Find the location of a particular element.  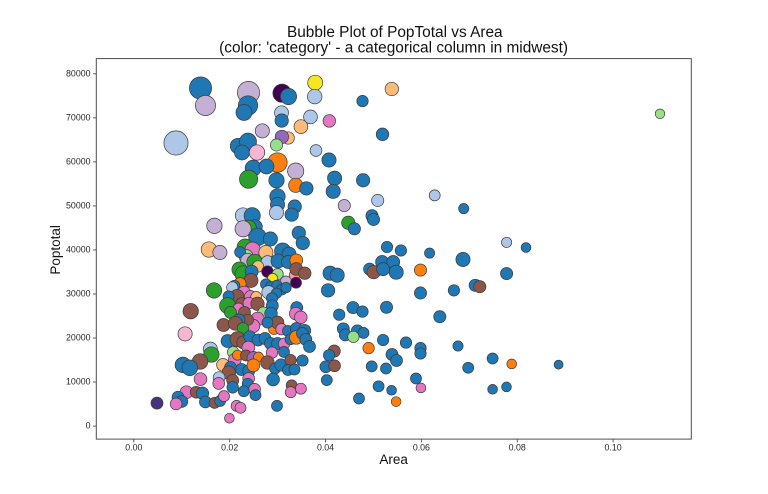

svg-text: Area is located at coordinates (393, 459).